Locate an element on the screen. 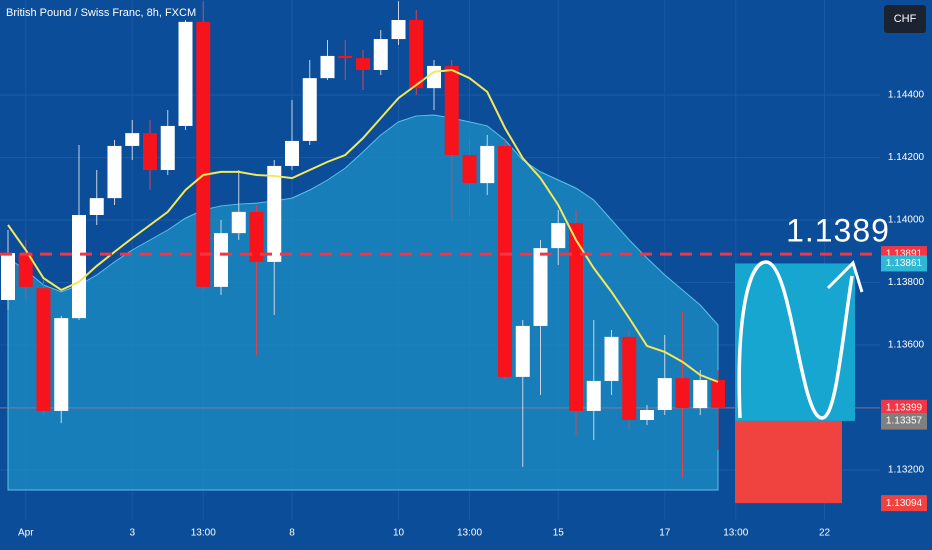  currency-button-label: CHF is located at coordinates (905, 19).